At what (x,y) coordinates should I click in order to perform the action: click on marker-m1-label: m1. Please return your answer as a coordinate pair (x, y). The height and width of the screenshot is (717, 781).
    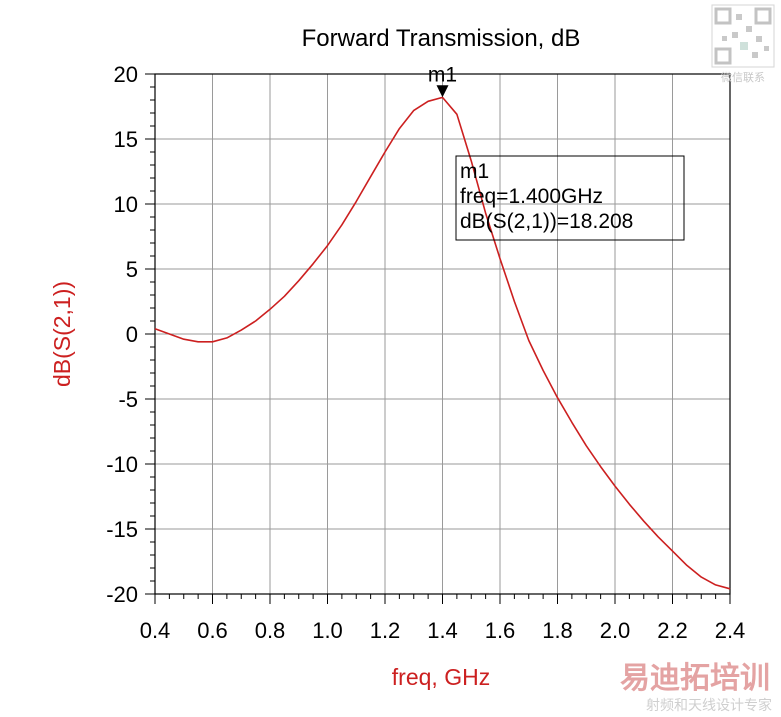
    Looking at the image, I should click on (442, 74).